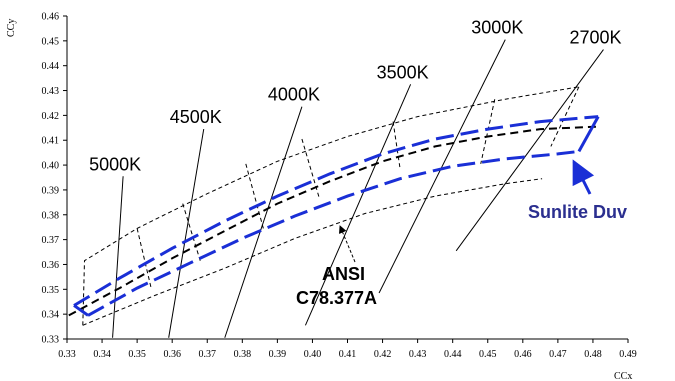 The image size is (675, 381). What do you see at coordinates (588, 134) in the screenshot?
I see `sunlite-right-edge` at bounding box center [588, 134].